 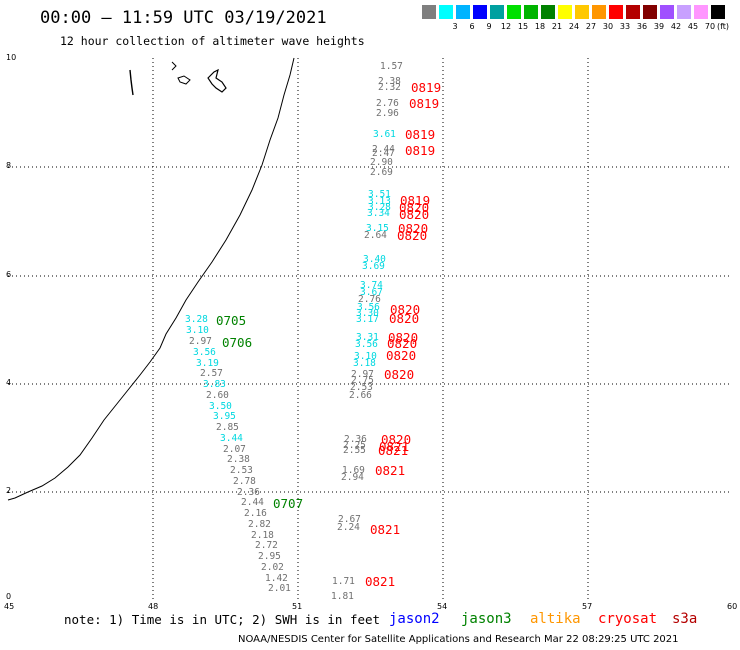 What do you see at coordinates (486, 619) in the screenshot?
I see `legend-jason3: jason3` at bounding box center [486, 619].